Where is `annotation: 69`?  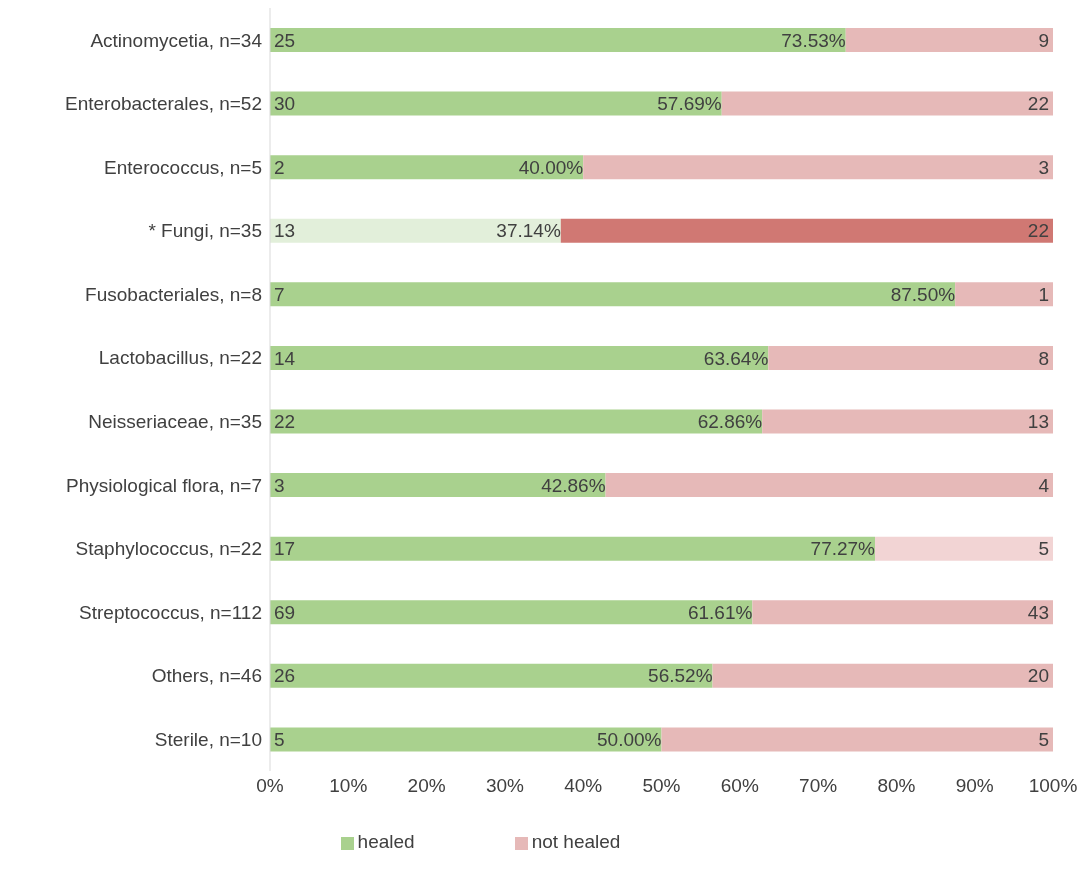 annotation: 69 is located at coordinates (285, 612).